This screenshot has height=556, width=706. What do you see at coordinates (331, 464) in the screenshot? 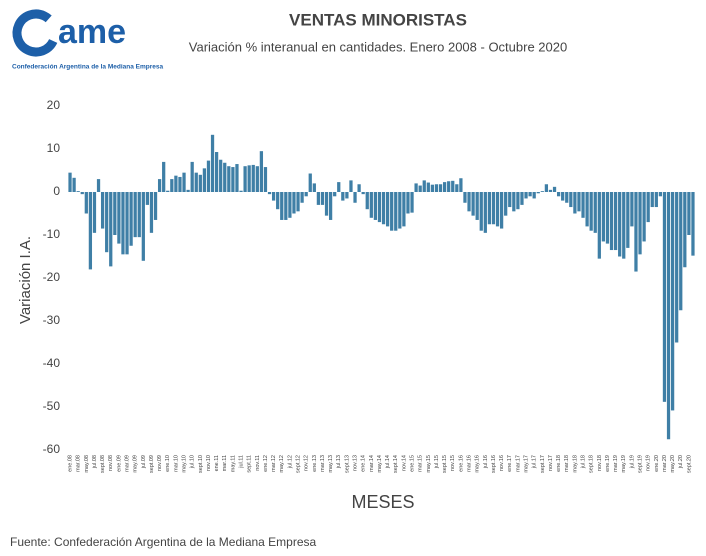
I see `x-tick-label: may.13` at bounding box center [331, 464].